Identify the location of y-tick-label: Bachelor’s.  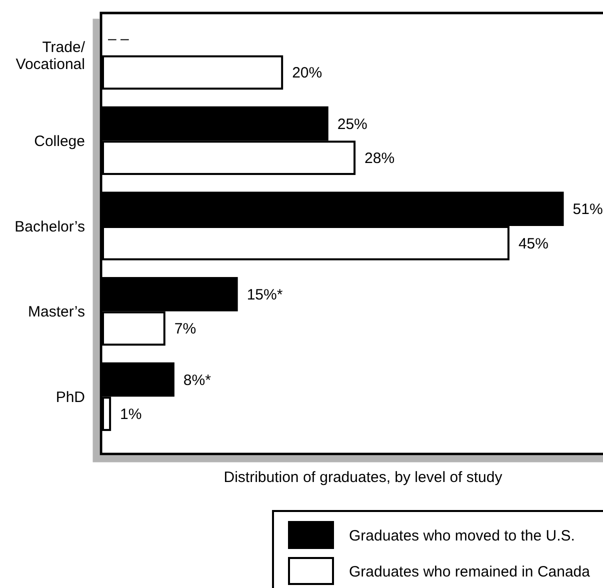
(49, 227).